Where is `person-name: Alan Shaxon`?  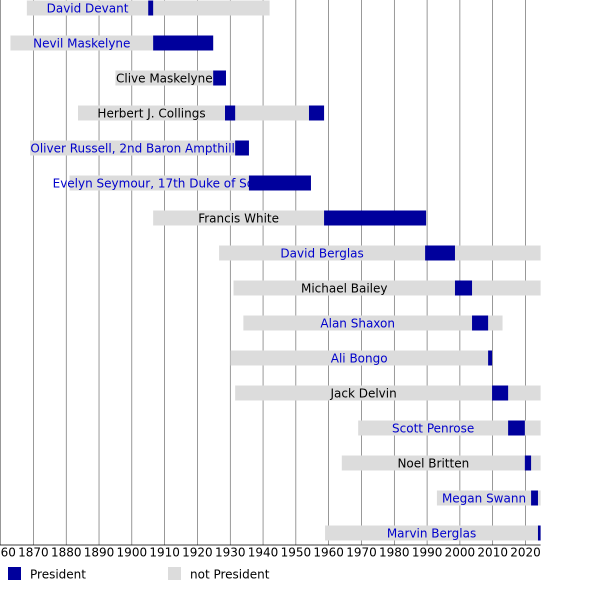
person-name: Alan Shaxon is located at coordinates (357, 324).